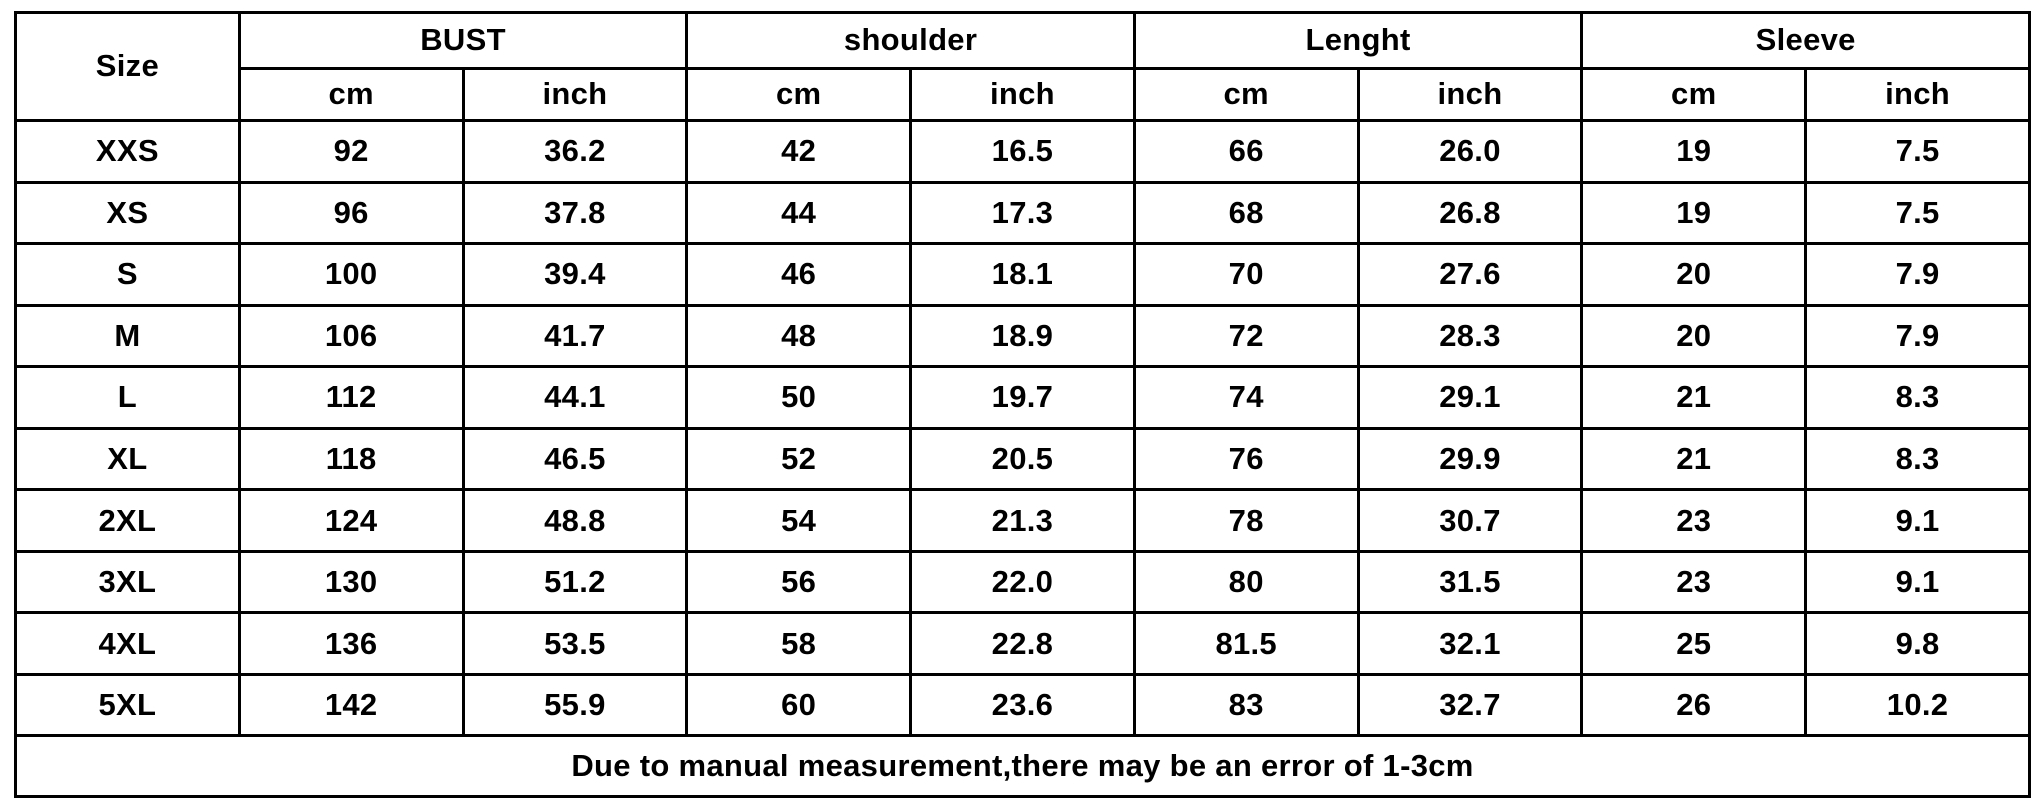  What do you see at coordinates (1470, 397) in the screenshot?
I see `cell-length-inch: 29.1` at bounding box center [1470, 397].